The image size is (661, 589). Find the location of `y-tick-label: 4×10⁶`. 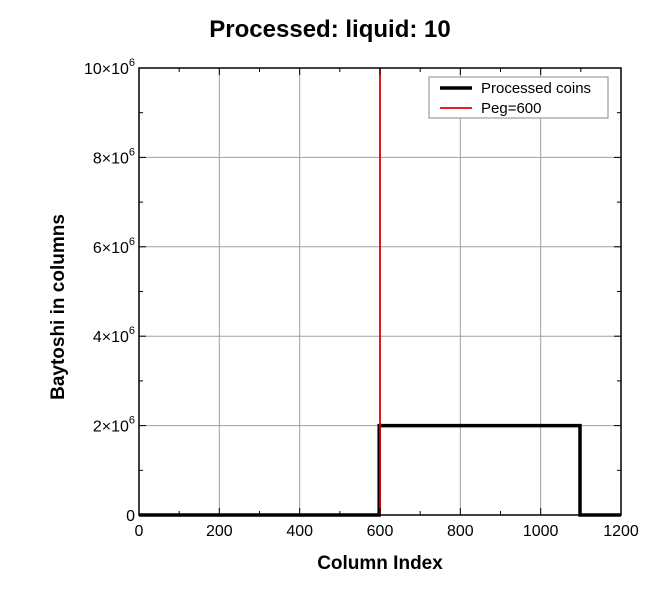

y-tick-label: 4×10⁶ is located at coordinates (114, 335).